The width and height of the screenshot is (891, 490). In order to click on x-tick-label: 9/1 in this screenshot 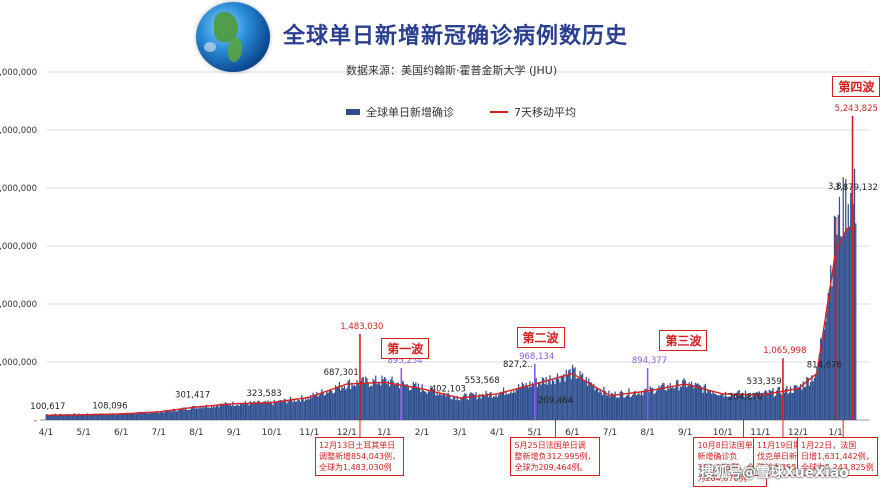, I will do `click(685, 433)`.